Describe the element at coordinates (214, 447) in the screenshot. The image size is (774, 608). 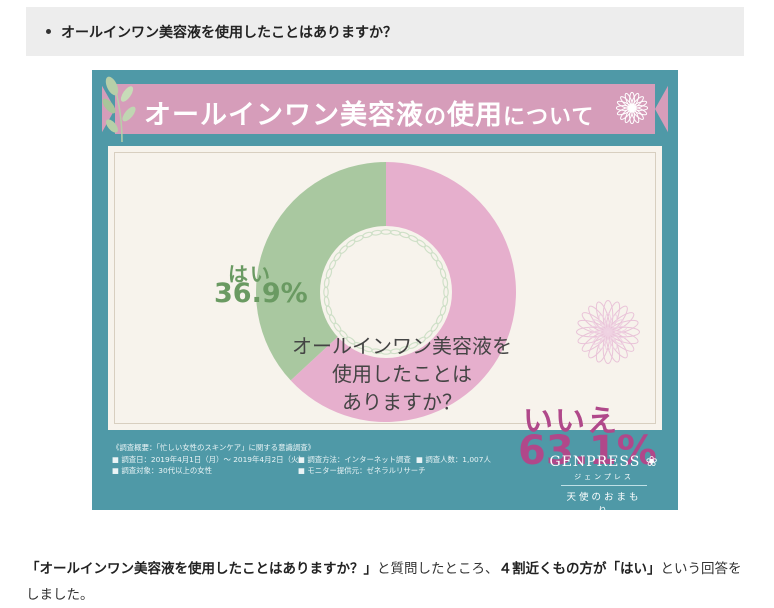
I see `survey-title: 《調査概要：「忙しい女性のスキンケア」に関する意識調査》` at that location.